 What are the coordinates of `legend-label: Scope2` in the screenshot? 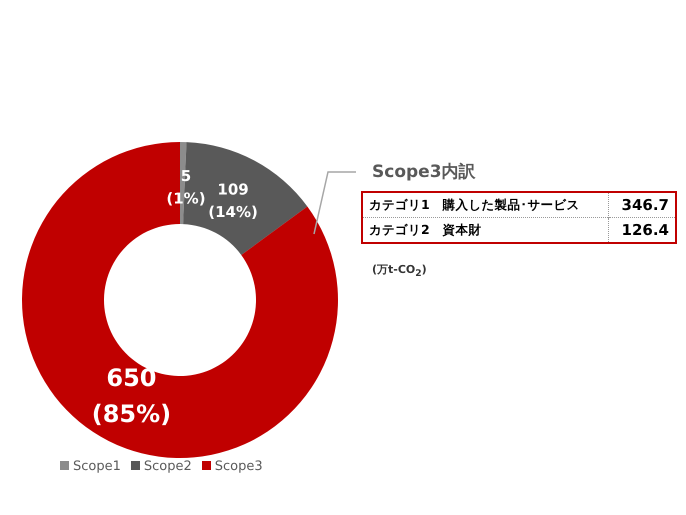 It's located at (168, 466).